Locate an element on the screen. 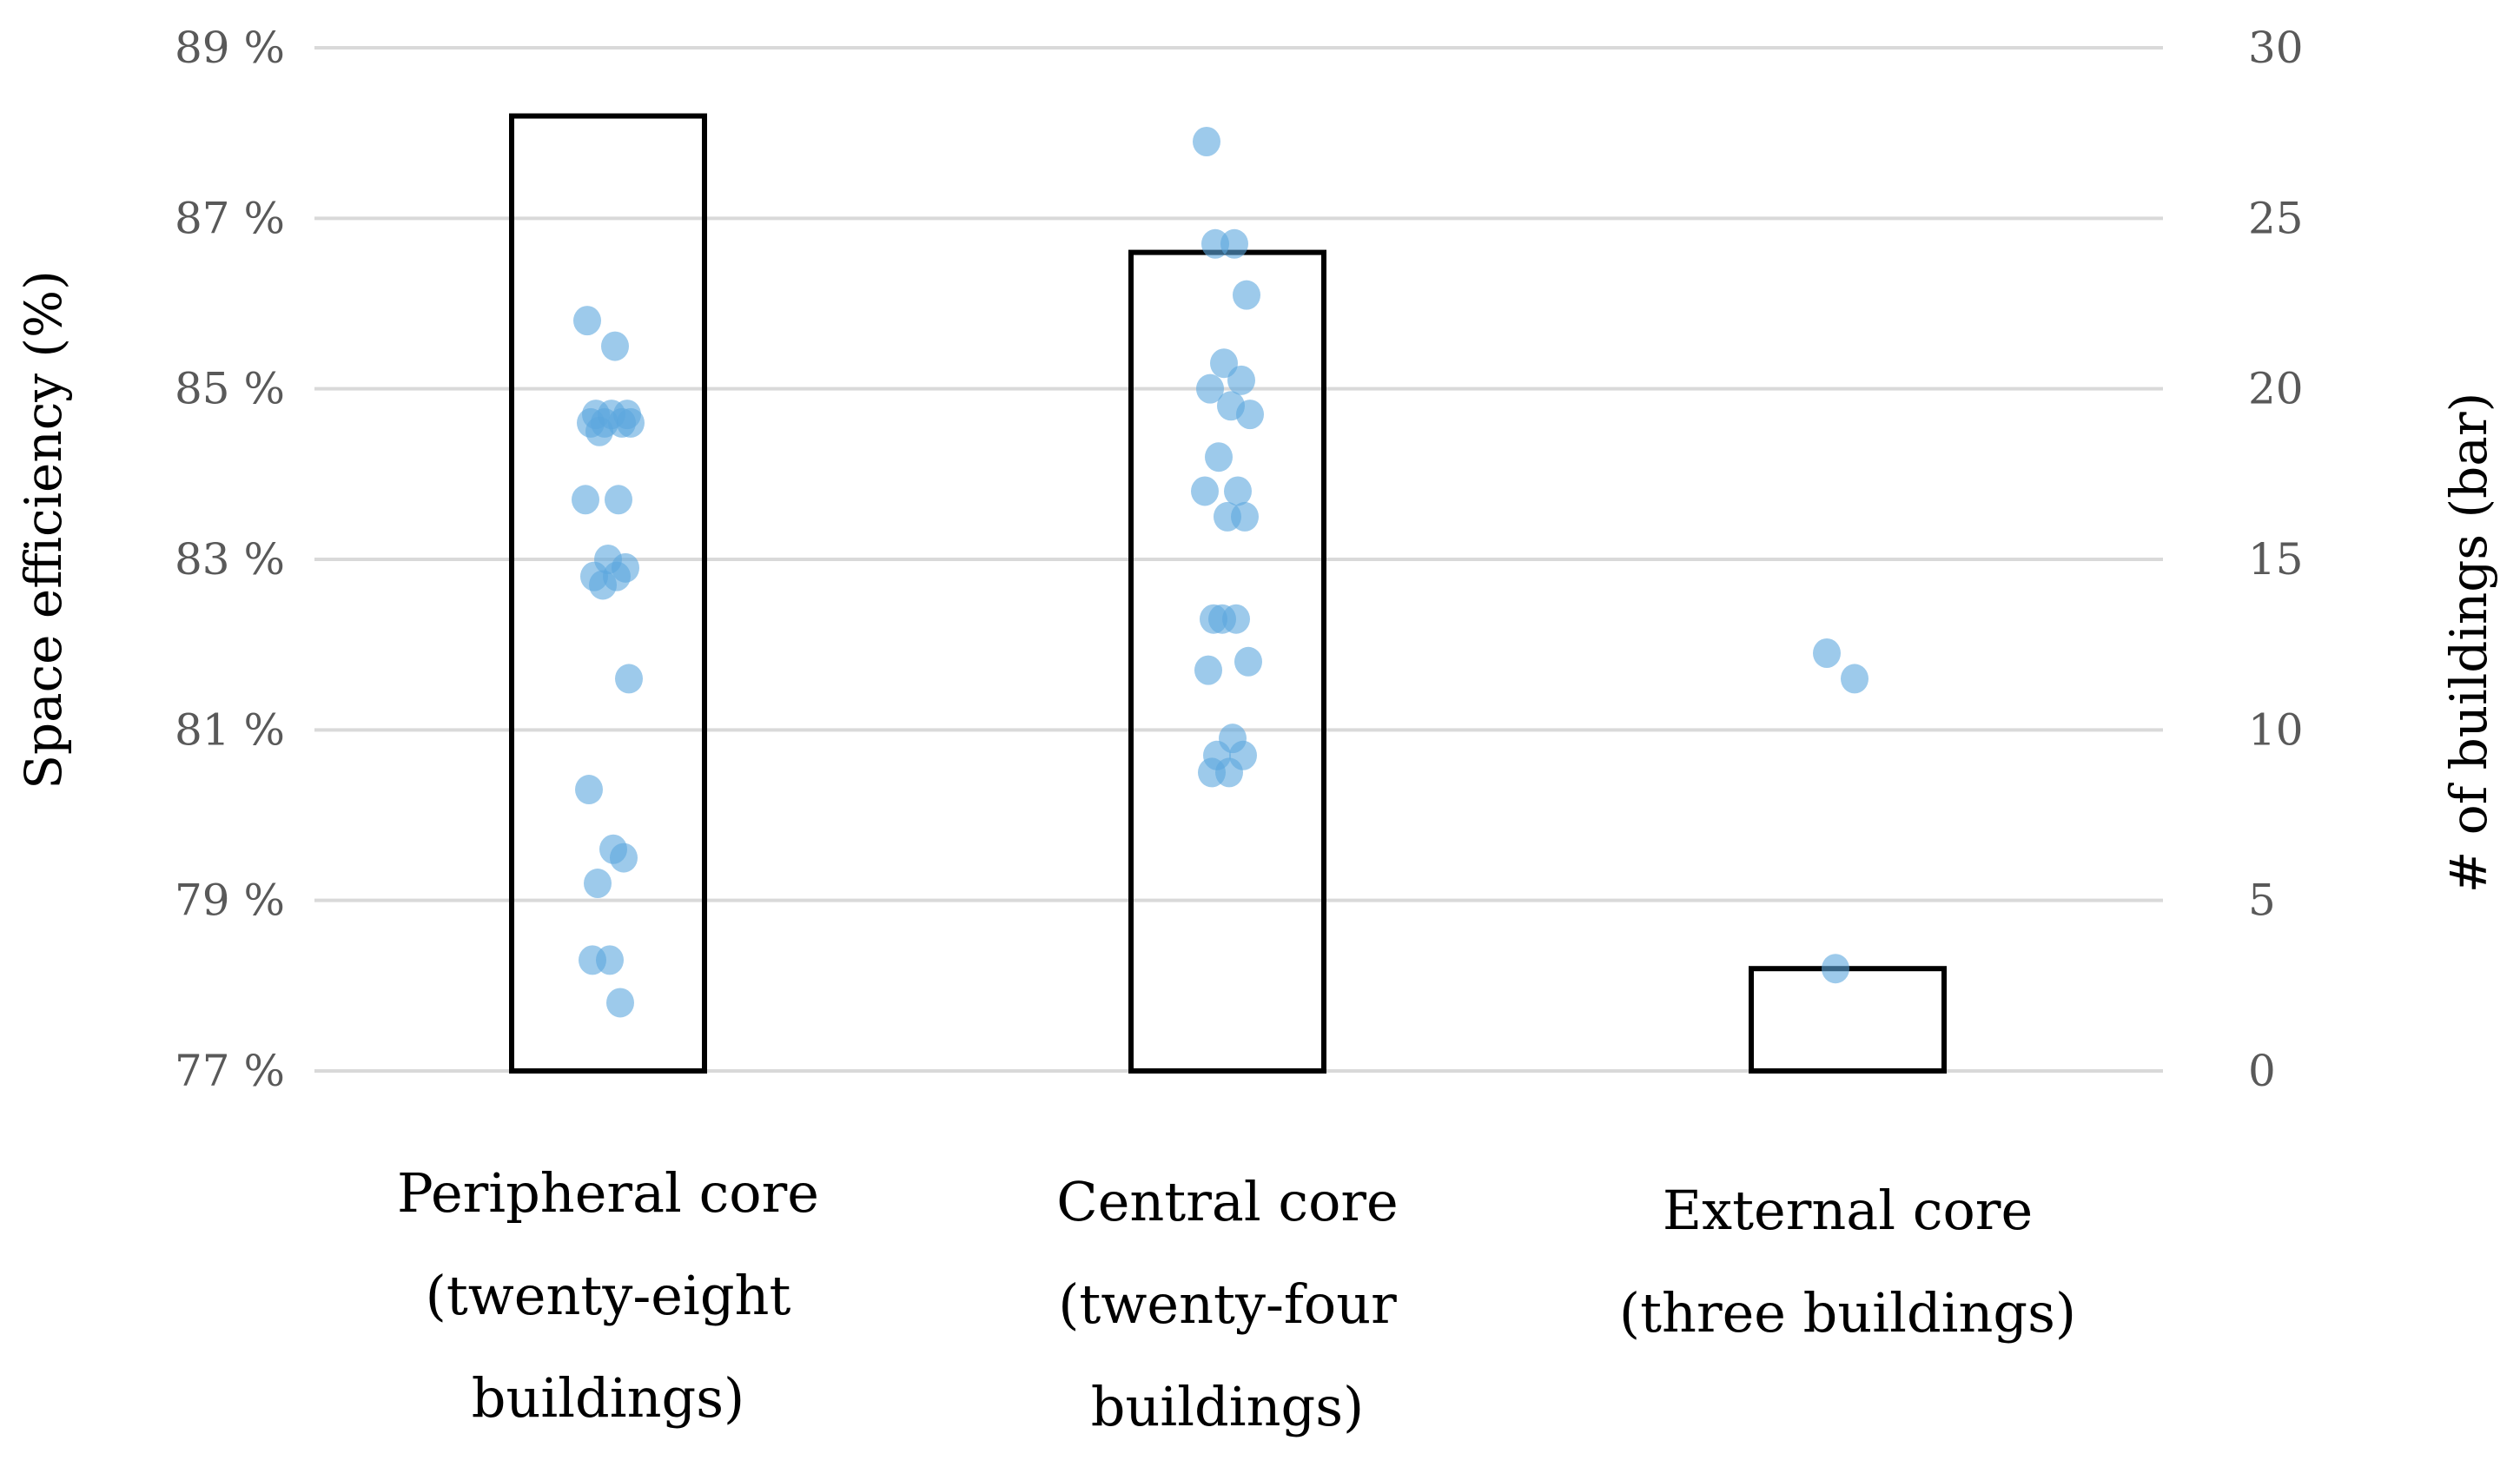  left-axis-ticks: 77 % 79 % 81 % 83 % 85 % 87 % 89 % is located at coordinates (230, 559).